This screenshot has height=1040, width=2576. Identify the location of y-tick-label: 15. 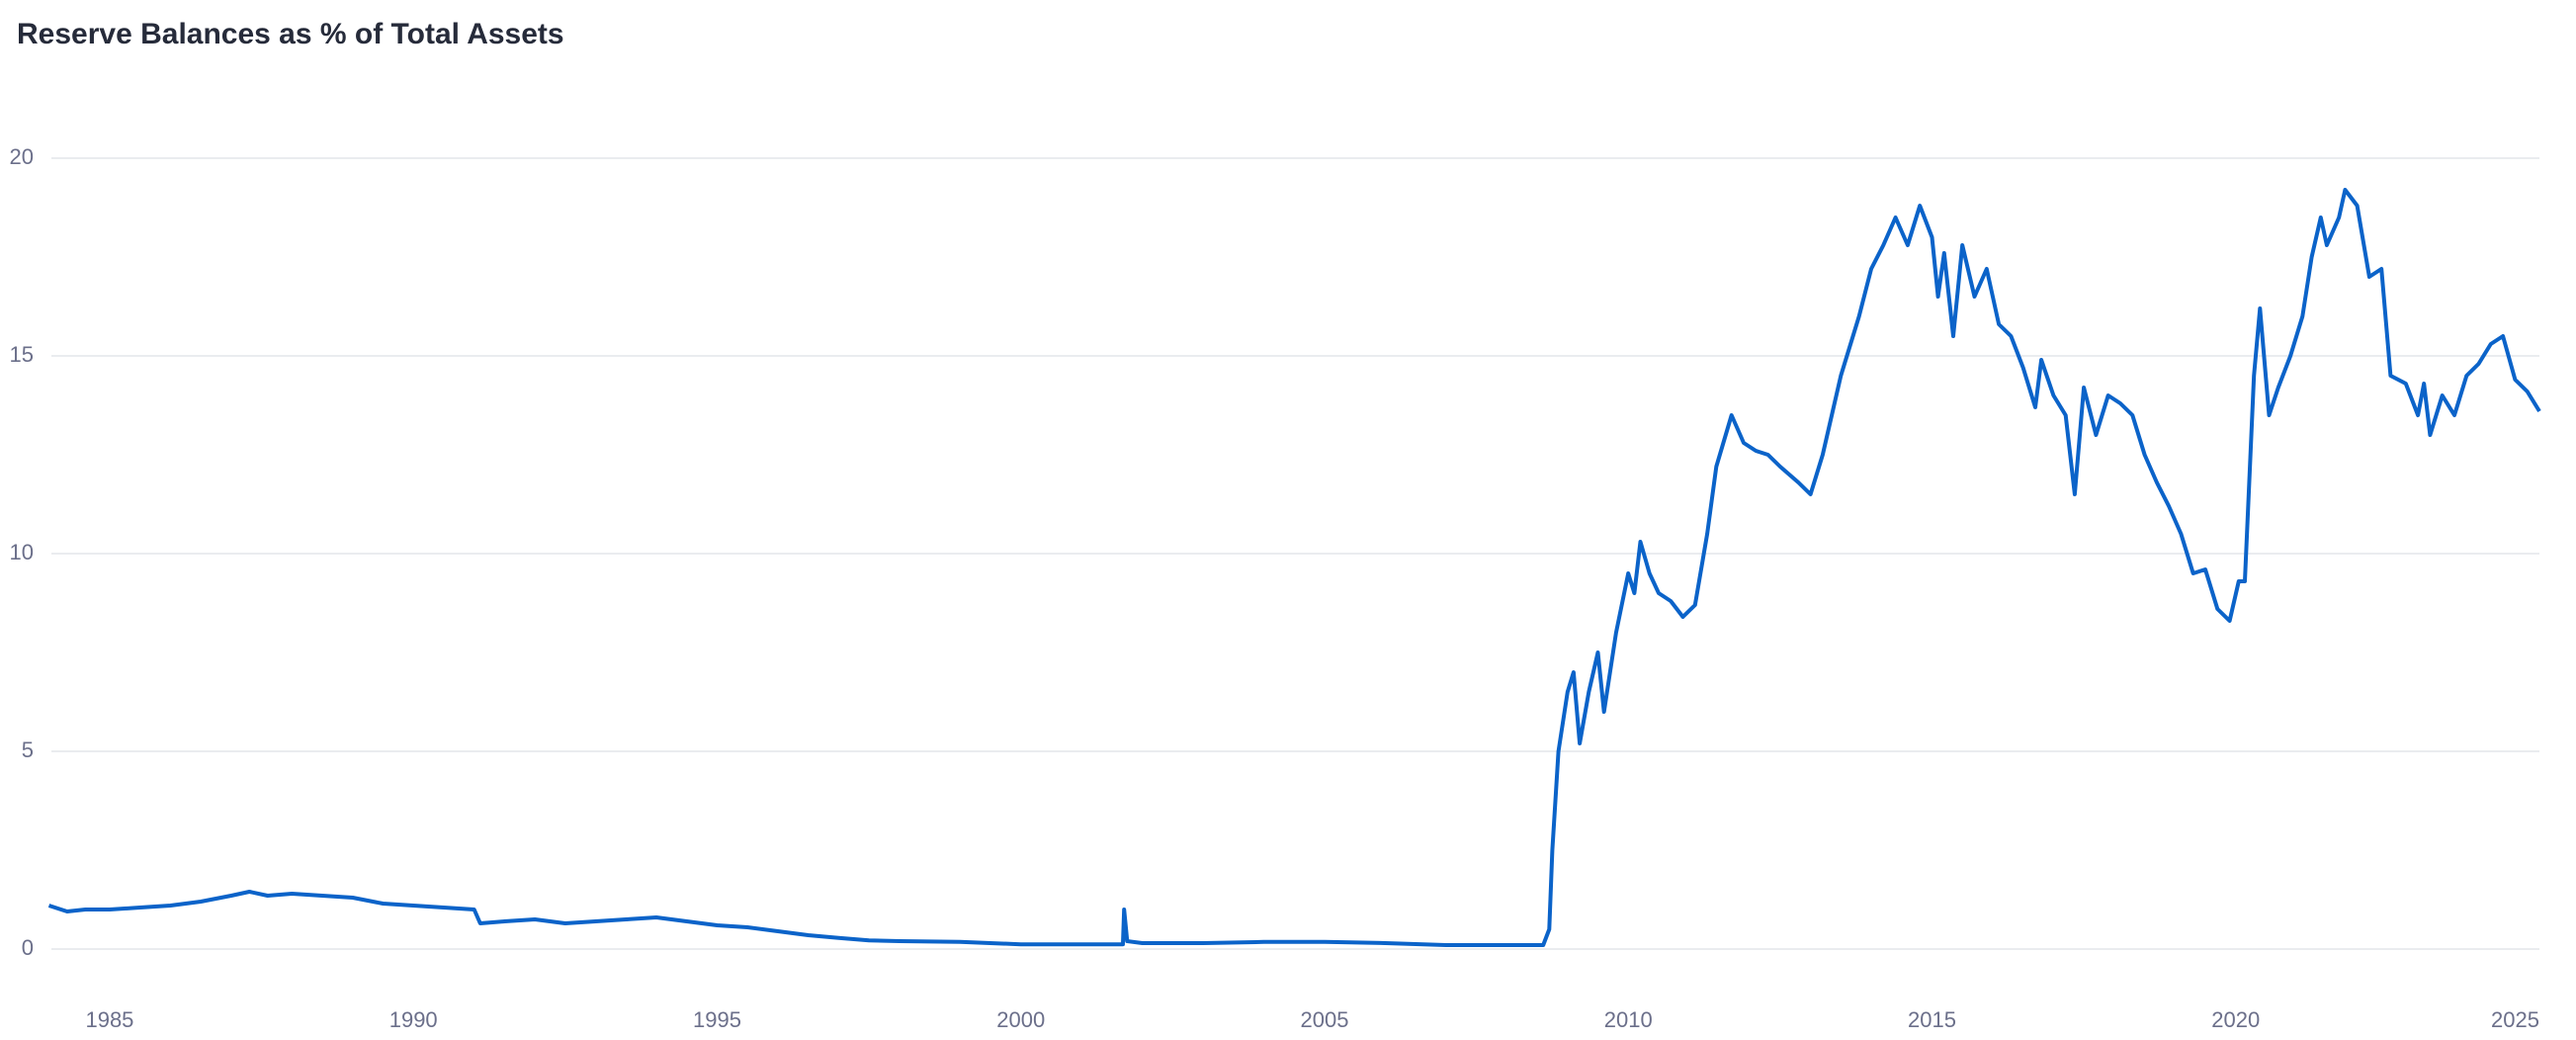
(22, 354).